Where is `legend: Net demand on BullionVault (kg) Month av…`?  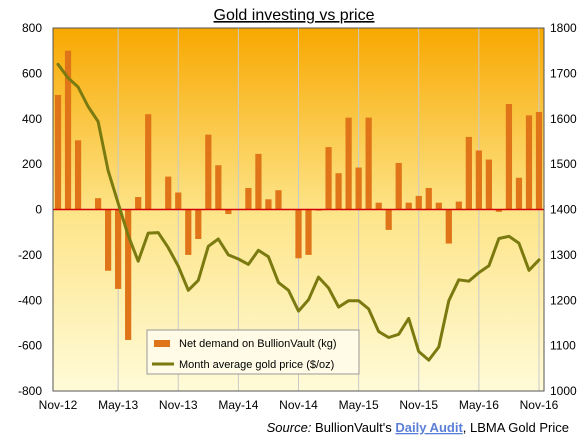 legend: Net demand on BullionVault (kg) Month av… is located at coordinates (253, 352).